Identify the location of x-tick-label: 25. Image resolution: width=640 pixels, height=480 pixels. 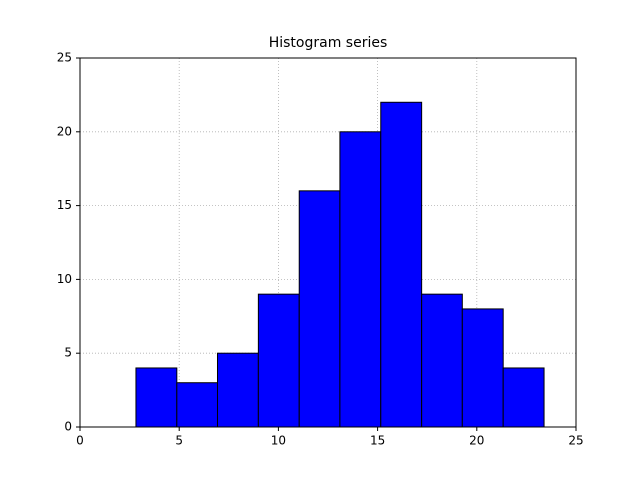
(575, 441).